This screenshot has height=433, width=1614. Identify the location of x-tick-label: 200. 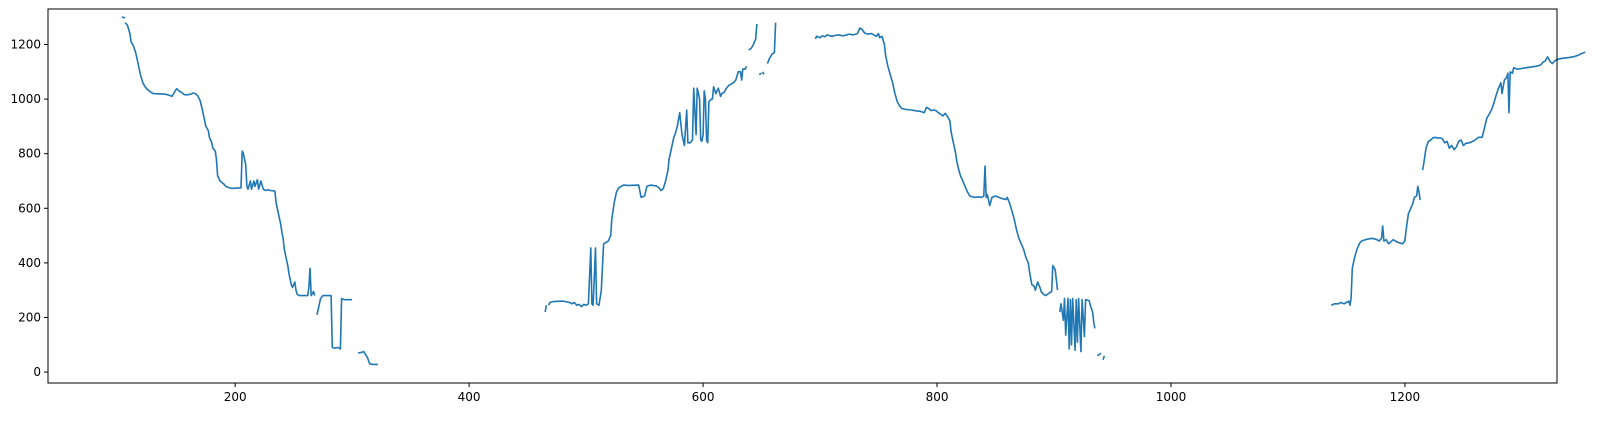
(235, 397).